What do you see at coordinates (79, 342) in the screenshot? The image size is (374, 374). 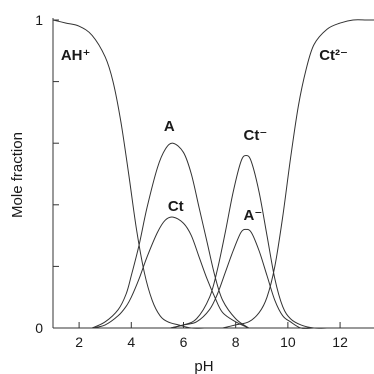 I see `x-tick-label: 2` at bounding box center [79, 342].